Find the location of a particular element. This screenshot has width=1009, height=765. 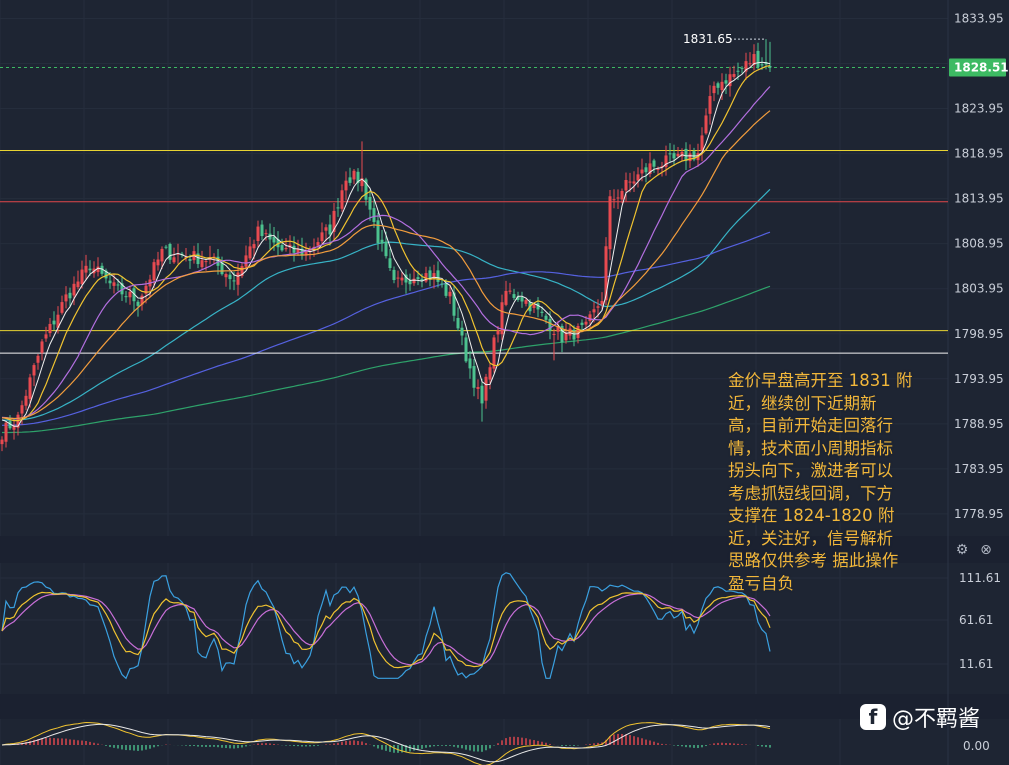

current-price-tag is located at coordinates (977, 67).